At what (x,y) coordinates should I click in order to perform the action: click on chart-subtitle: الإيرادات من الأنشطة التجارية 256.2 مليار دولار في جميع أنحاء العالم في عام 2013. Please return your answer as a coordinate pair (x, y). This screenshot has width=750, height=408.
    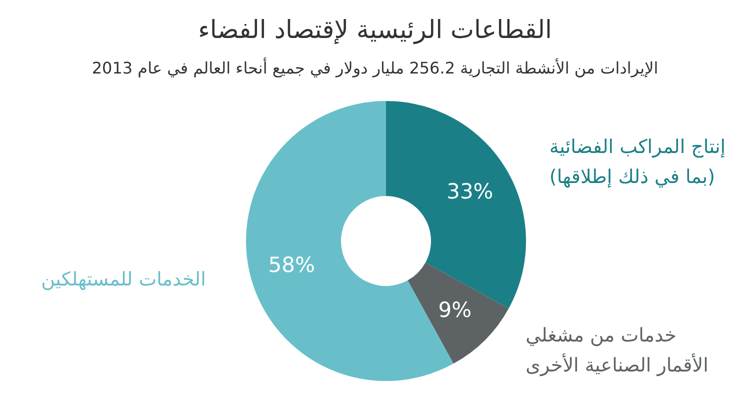
    Looking at the image, I should click on (375, 68).